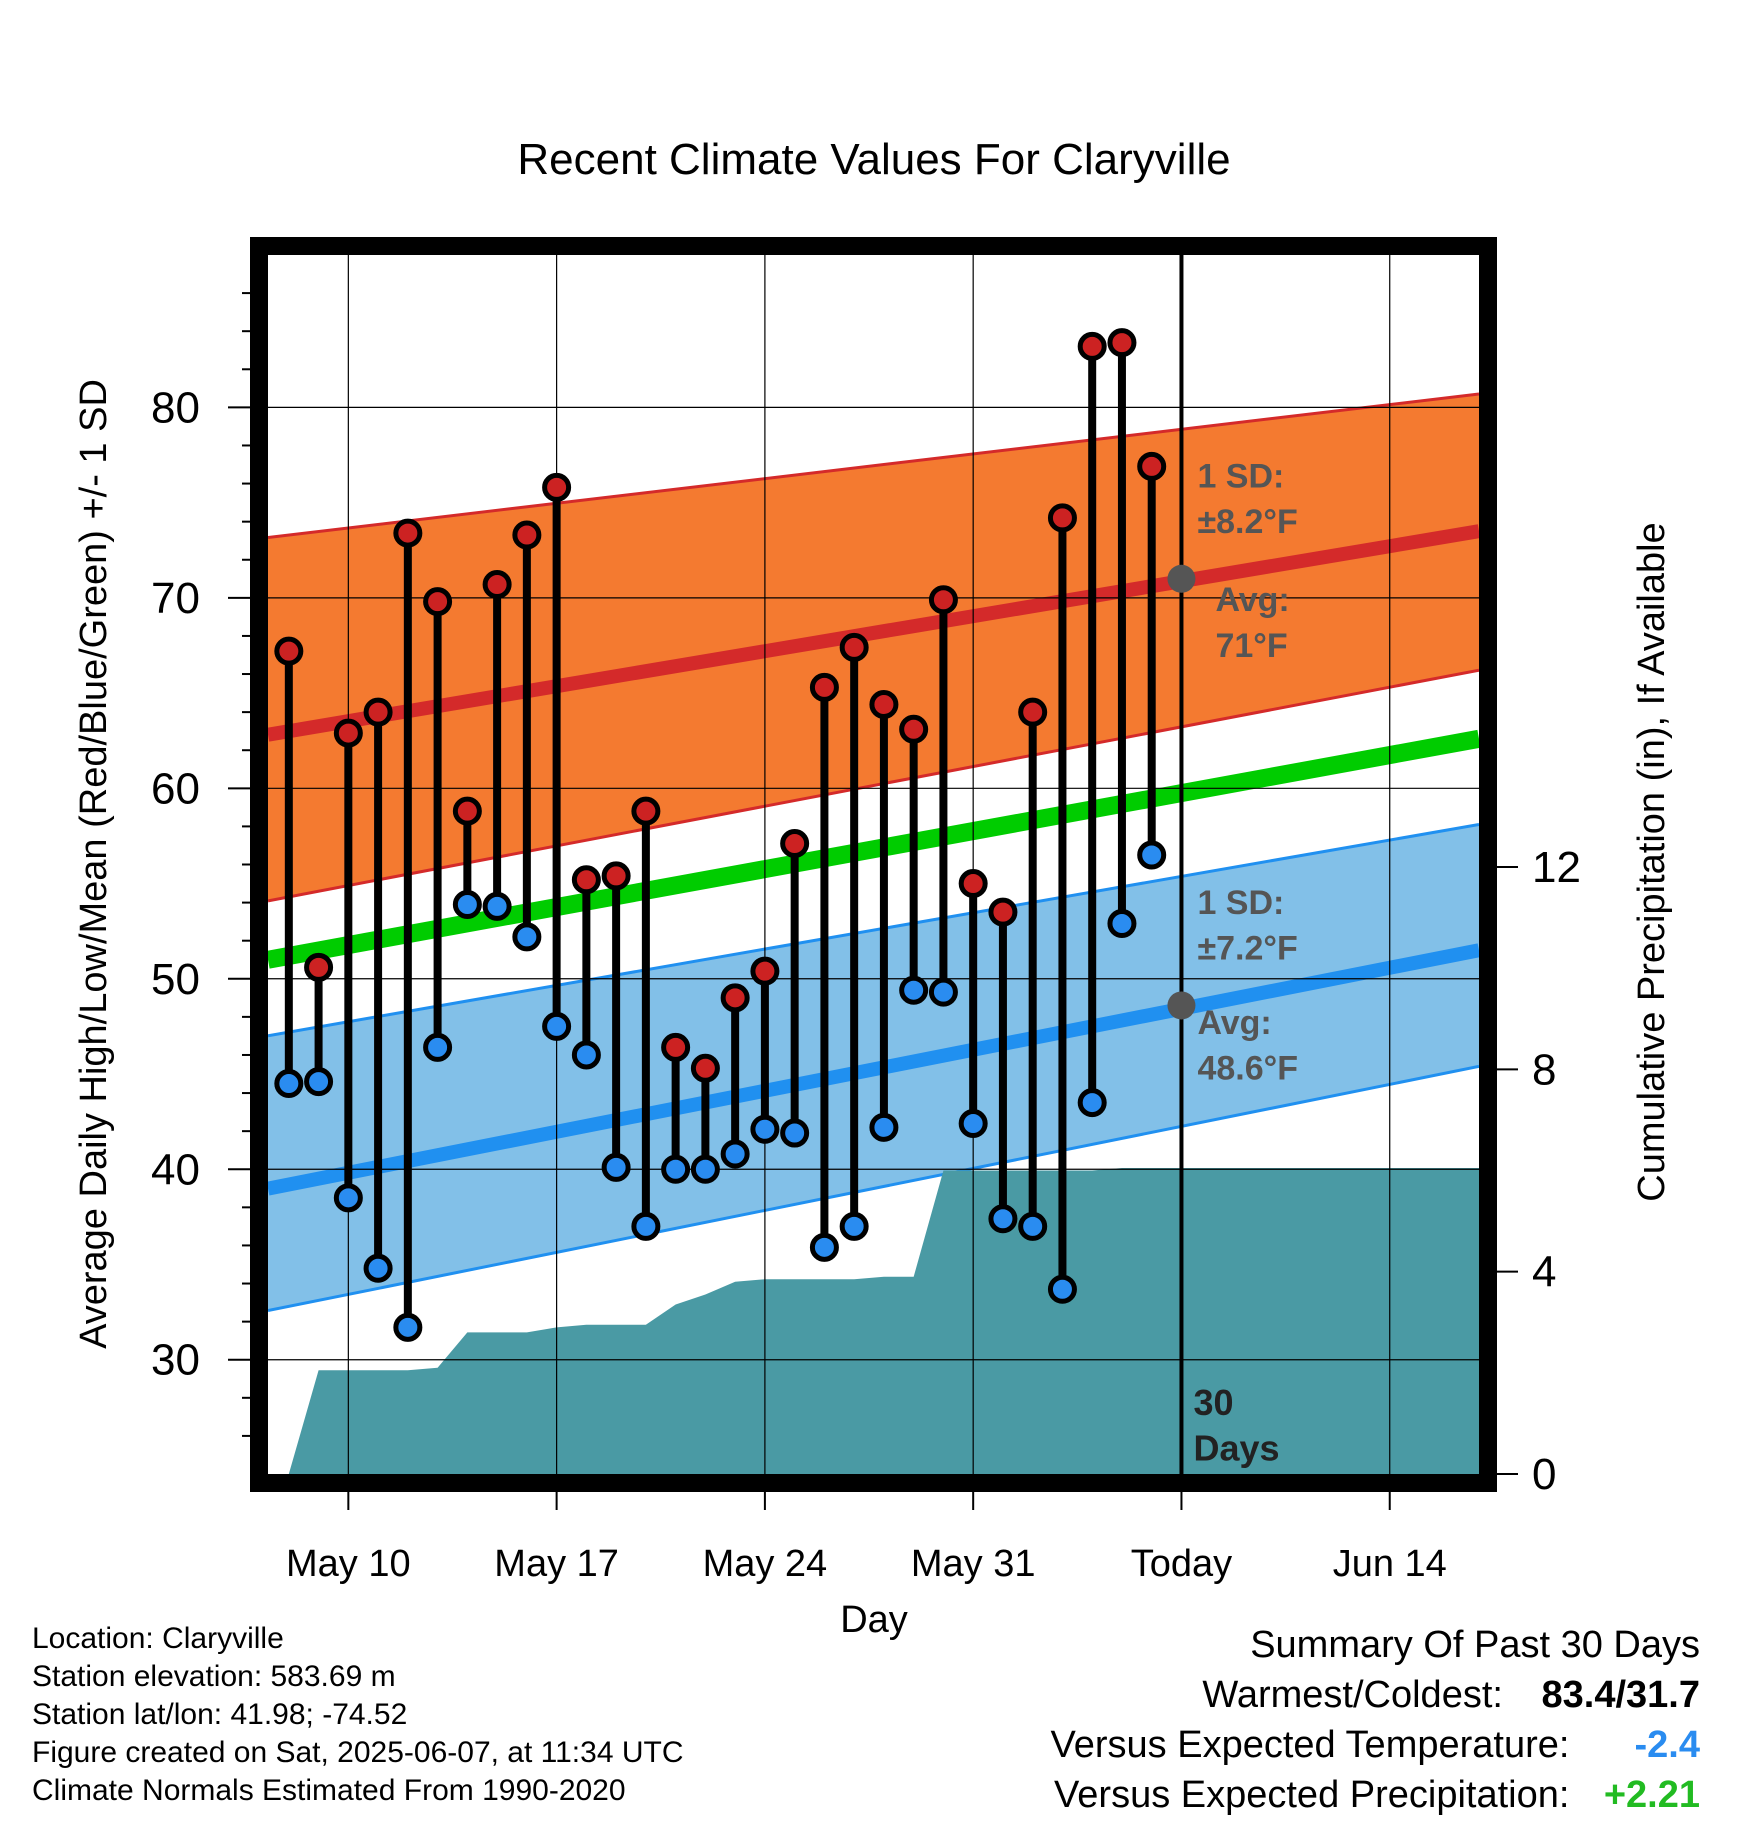 The image size is (1748, 1828). I want to click on y-right-tick-label: 0, so click(1544, 1474).